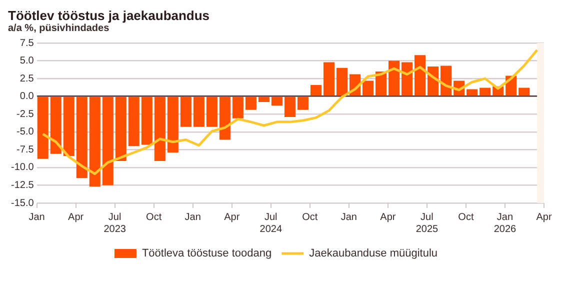 The width and height of the screenshot is (566, 283). I want to click on x-tick-label: Jul 2024, so click(271, 223).